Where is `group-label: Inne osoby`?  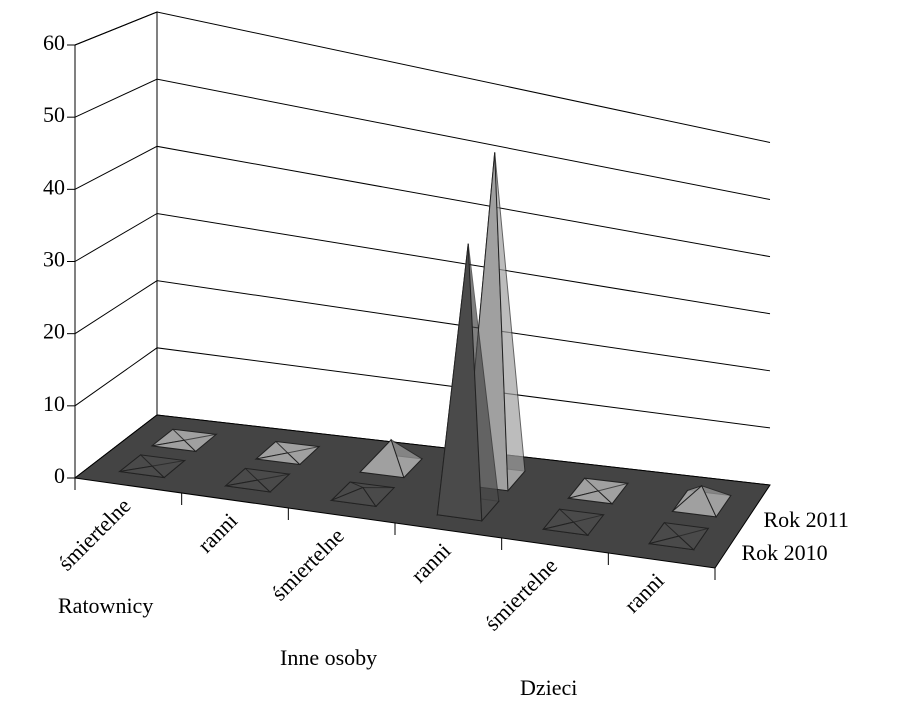 group-label: Inne osoby is located at coordinates (328, 657).